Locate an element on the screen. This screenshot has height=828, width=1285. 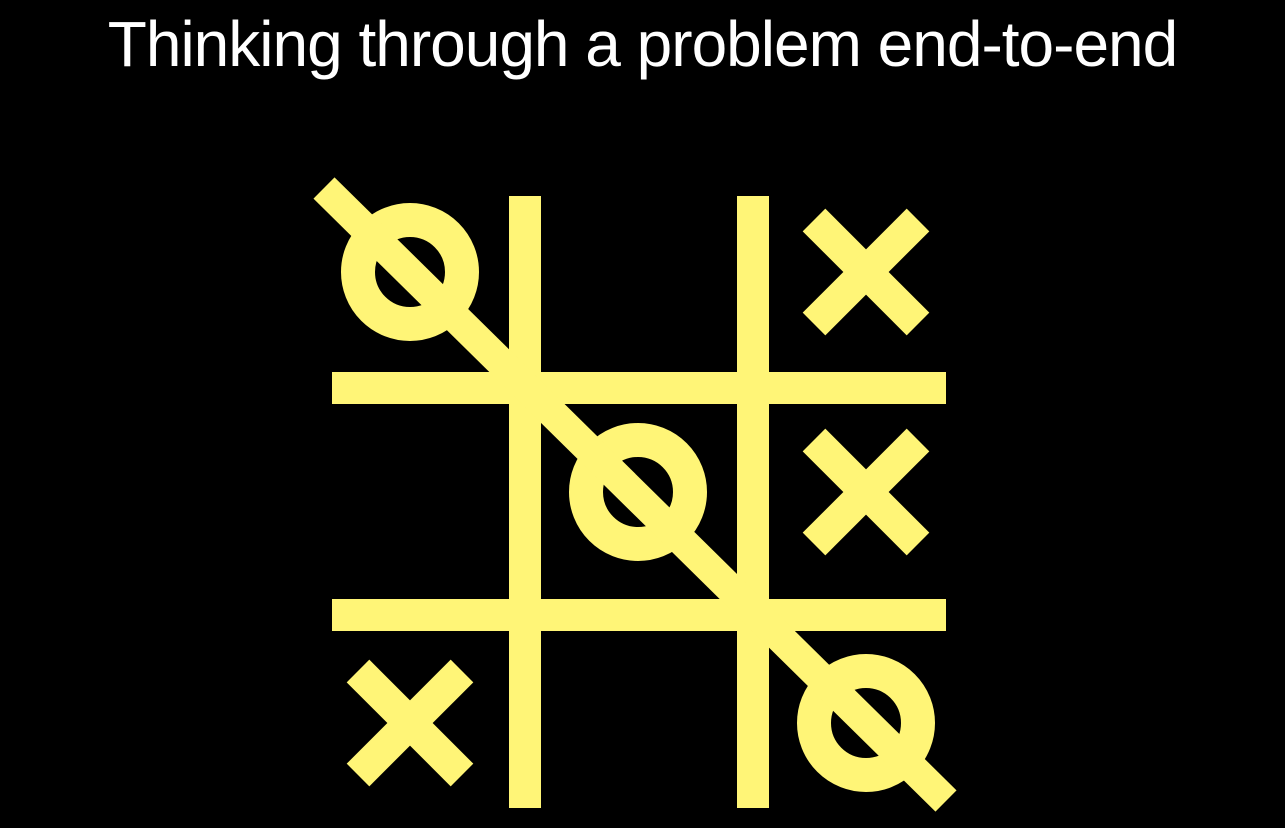
grid-line-horizontal-bottom is located at coordinates (639, 615).